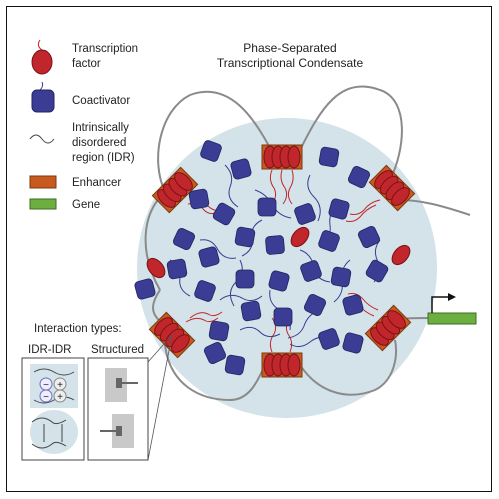 The width and height of the screenshot is (499, 499). I want to click on legend-tf-icon, so click(42, 57).